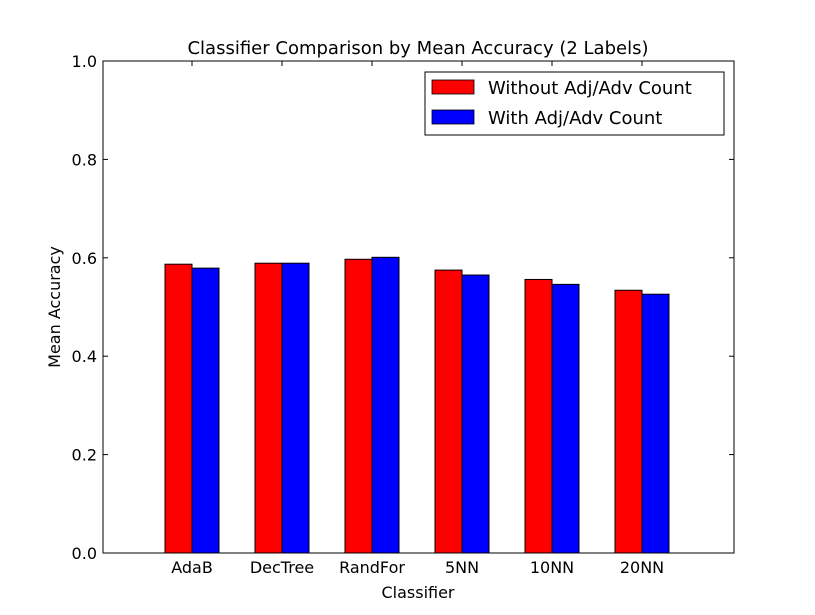 The width and height of the screenshot is (815, 615). I want to click on bar-without-dectree, so click(268, 408).